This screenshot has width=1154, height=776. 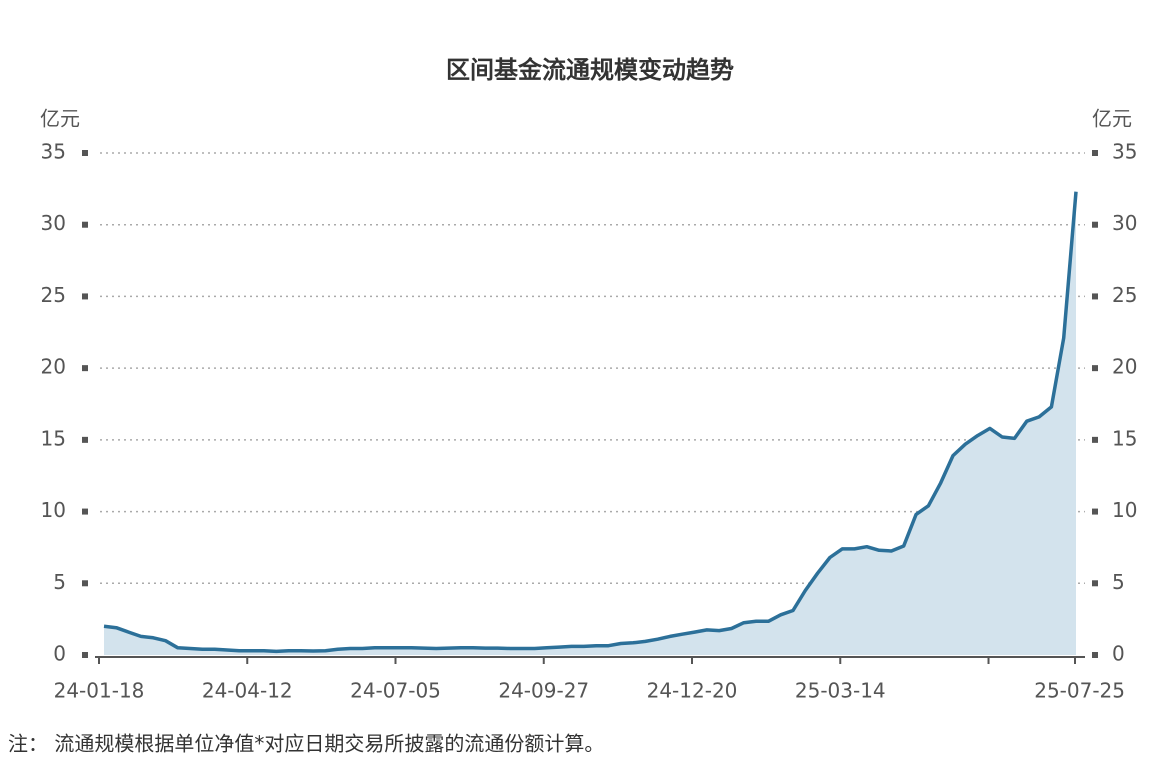 I want to click on y-unit: 亿元, so click(x=60, y=119).